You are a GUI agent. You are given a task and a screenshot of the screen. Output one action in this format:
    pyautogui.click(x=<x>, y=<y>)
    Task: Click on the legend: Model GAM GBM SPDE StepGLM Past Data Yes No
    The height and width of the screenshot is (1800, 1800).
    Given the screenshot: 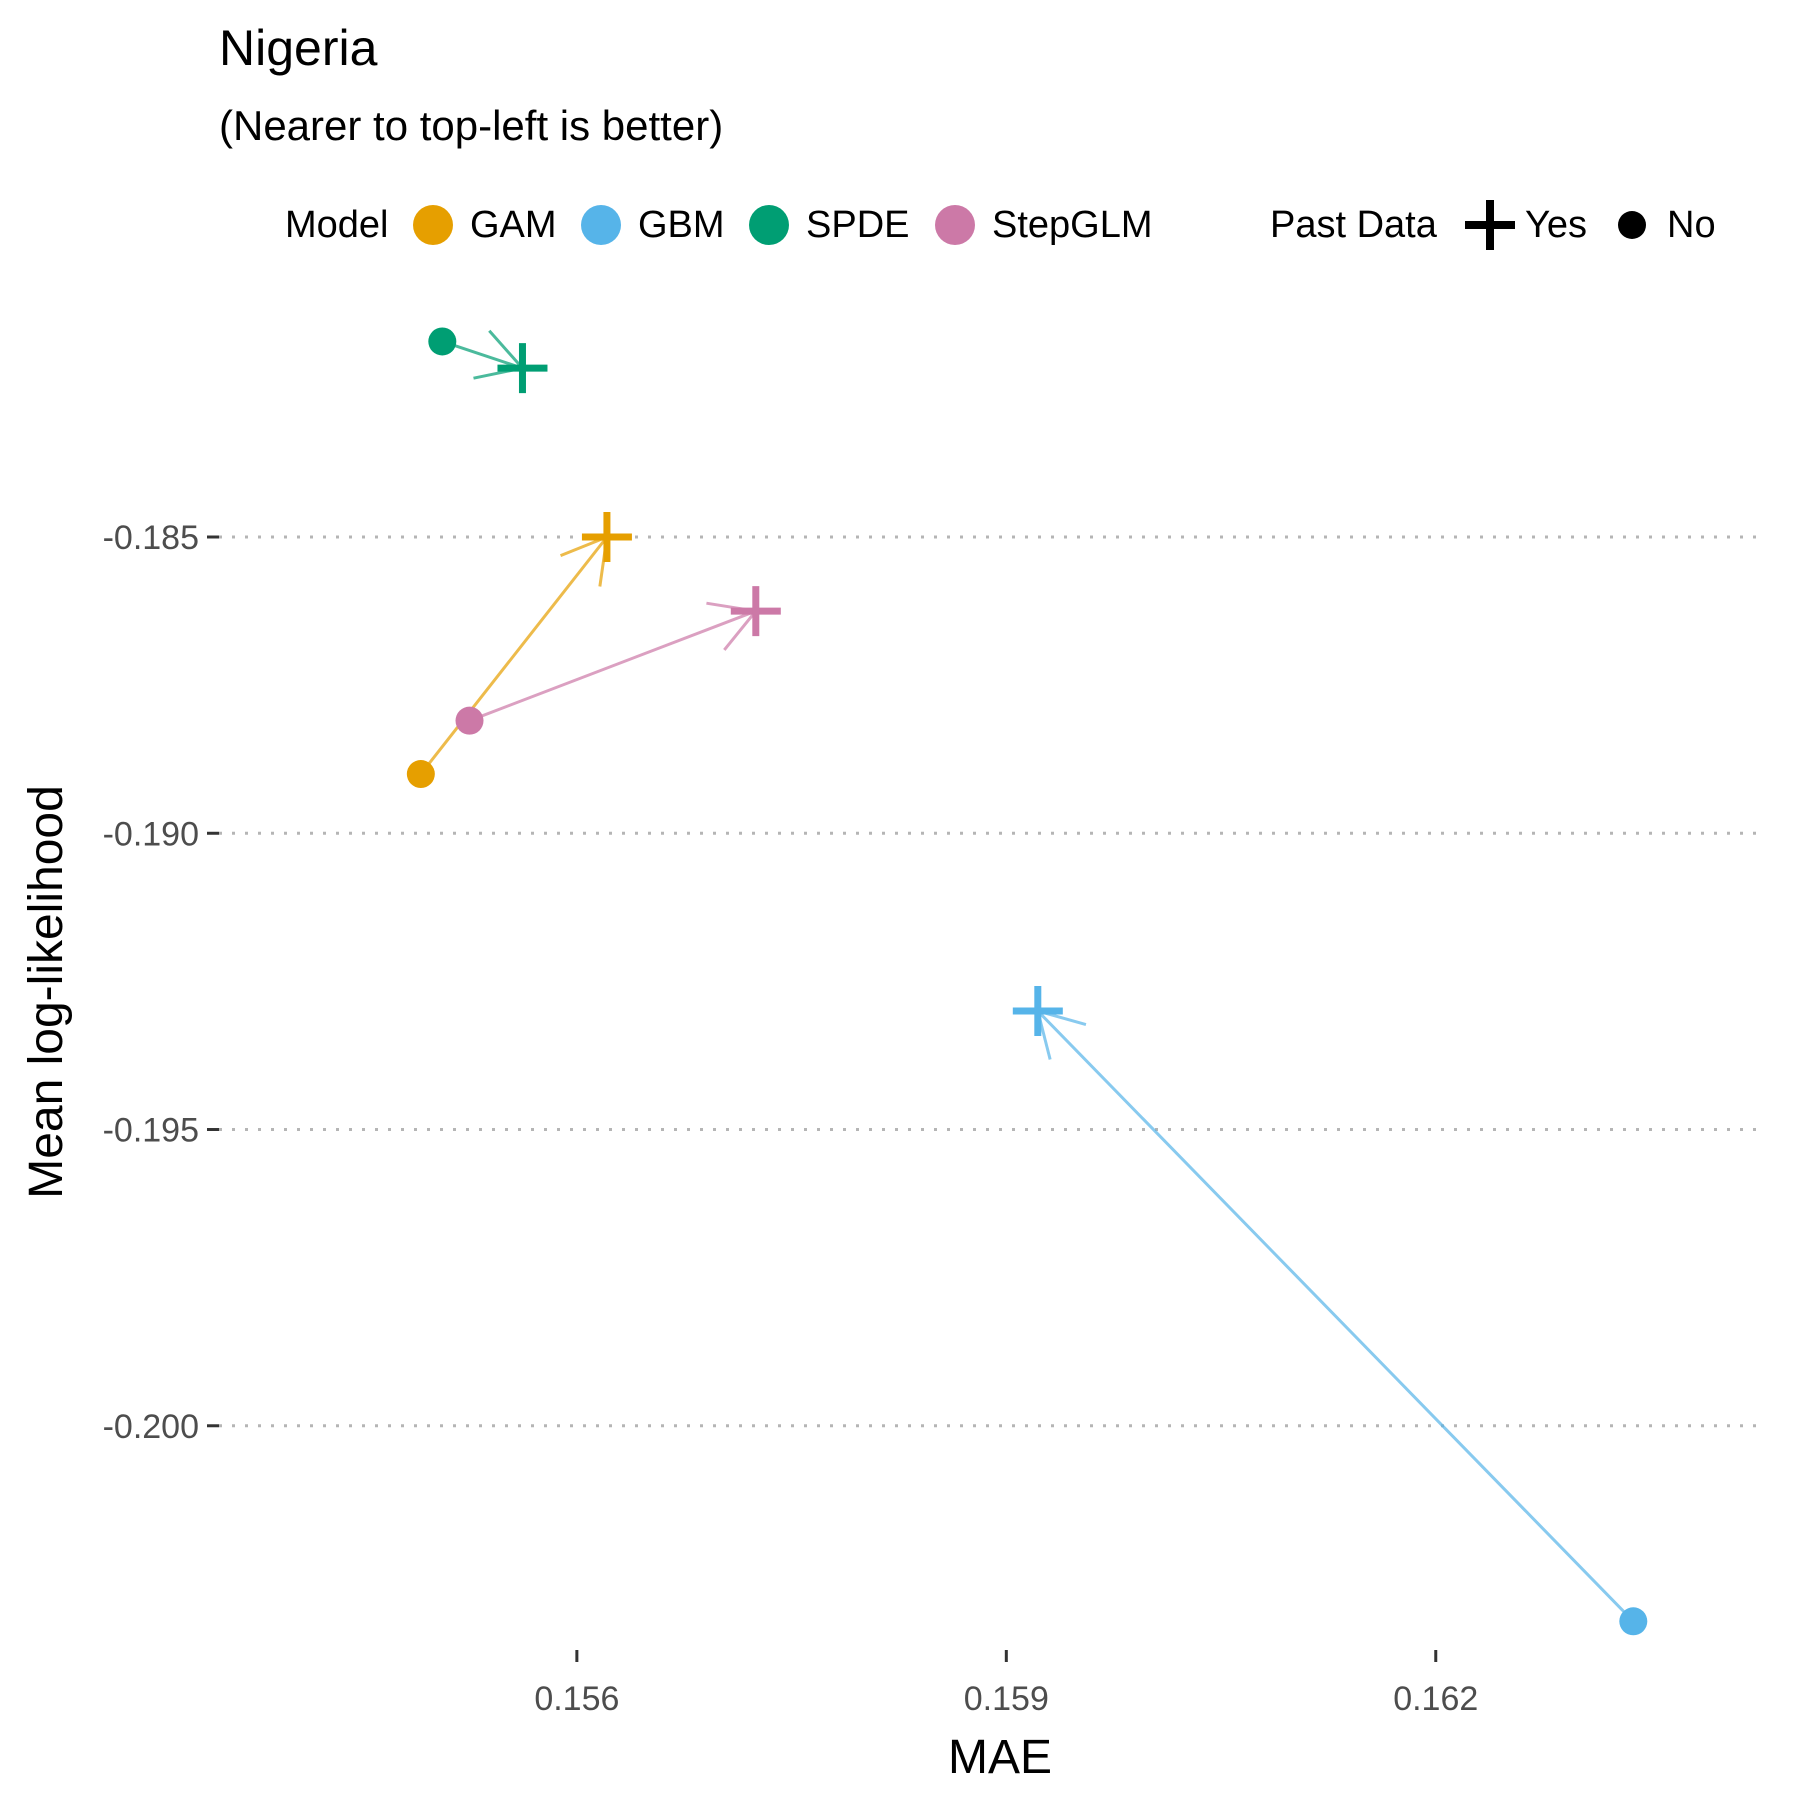 What is the action you would take?
    pyautogui.click(x=1000, y=225)
    